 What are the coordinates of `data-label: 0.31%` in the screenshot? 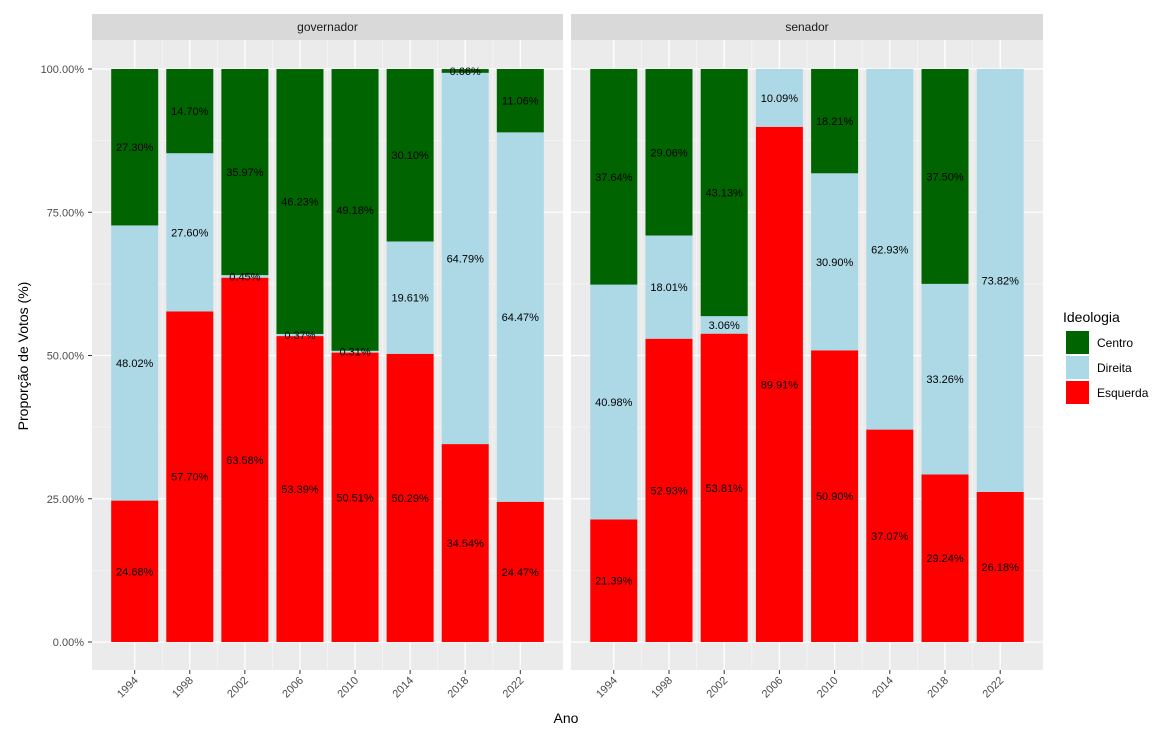 It's located at (354, 353).